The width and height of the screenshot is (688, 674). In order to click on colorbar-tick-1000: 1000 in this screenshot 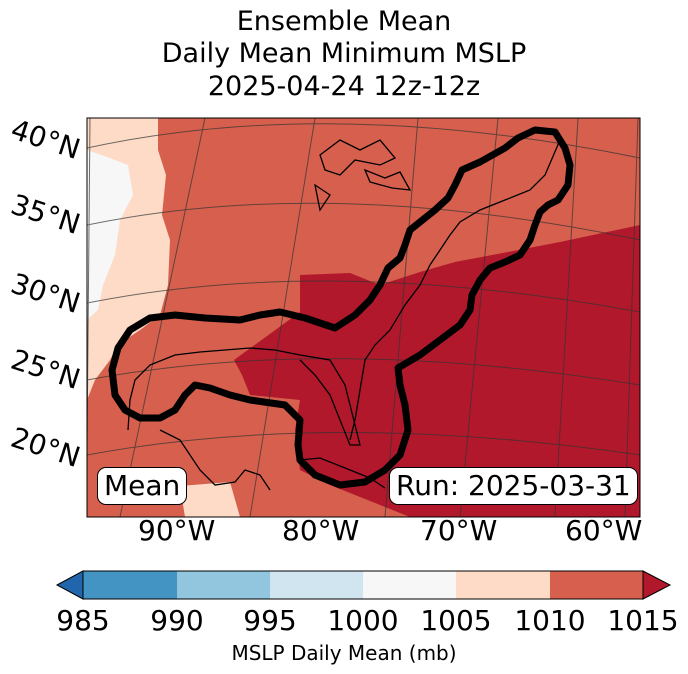, I will do `click(363, 620)`.